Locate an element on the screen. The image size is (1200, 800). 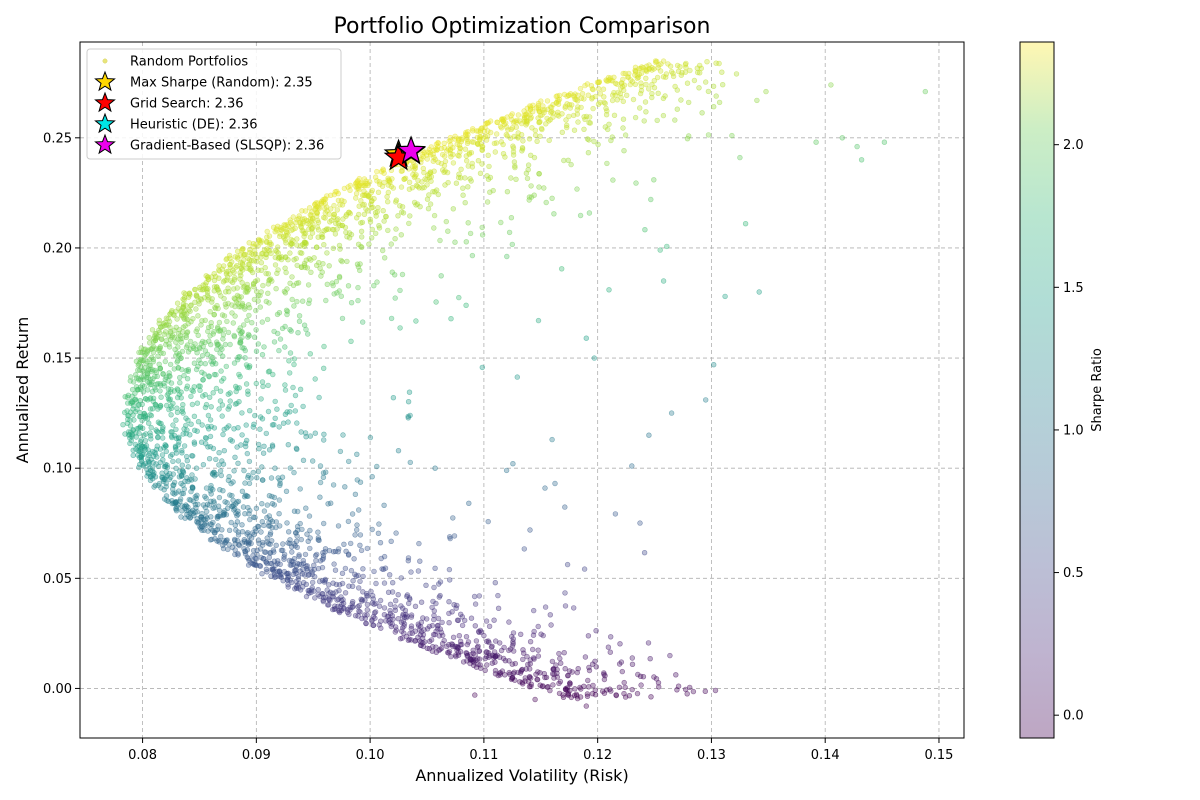
y-tick-label: 0.20 is located at coordinates (57, 248).